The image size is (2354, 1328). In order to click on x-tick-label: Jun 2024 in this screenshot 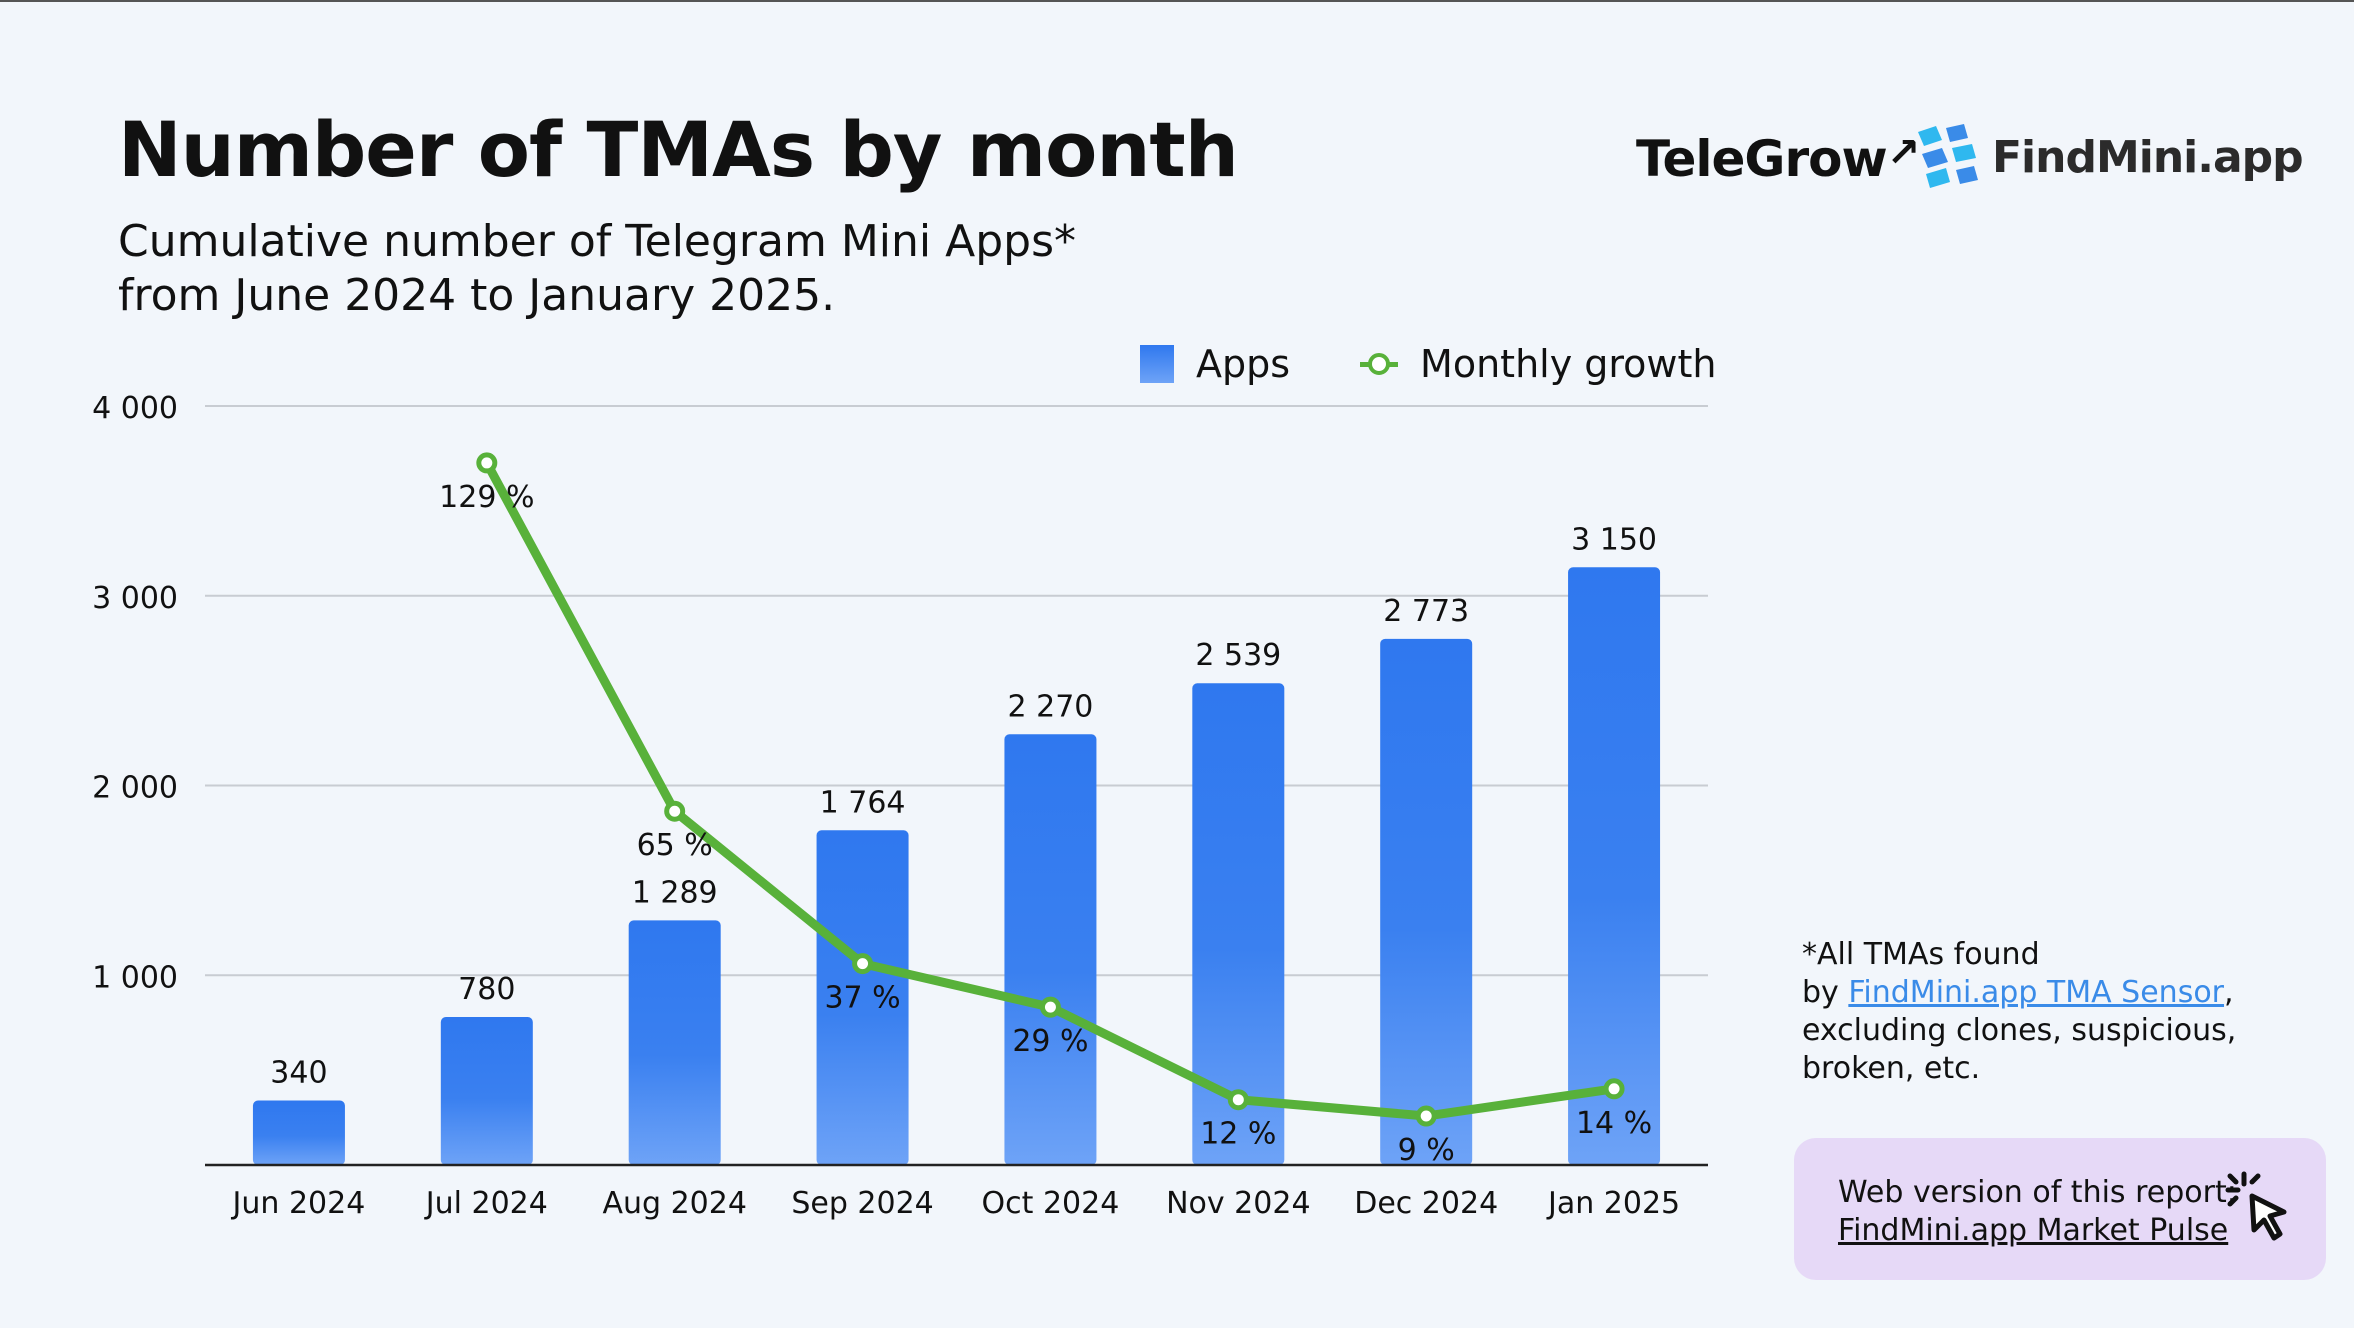, I will do `click(298, 1203)`.